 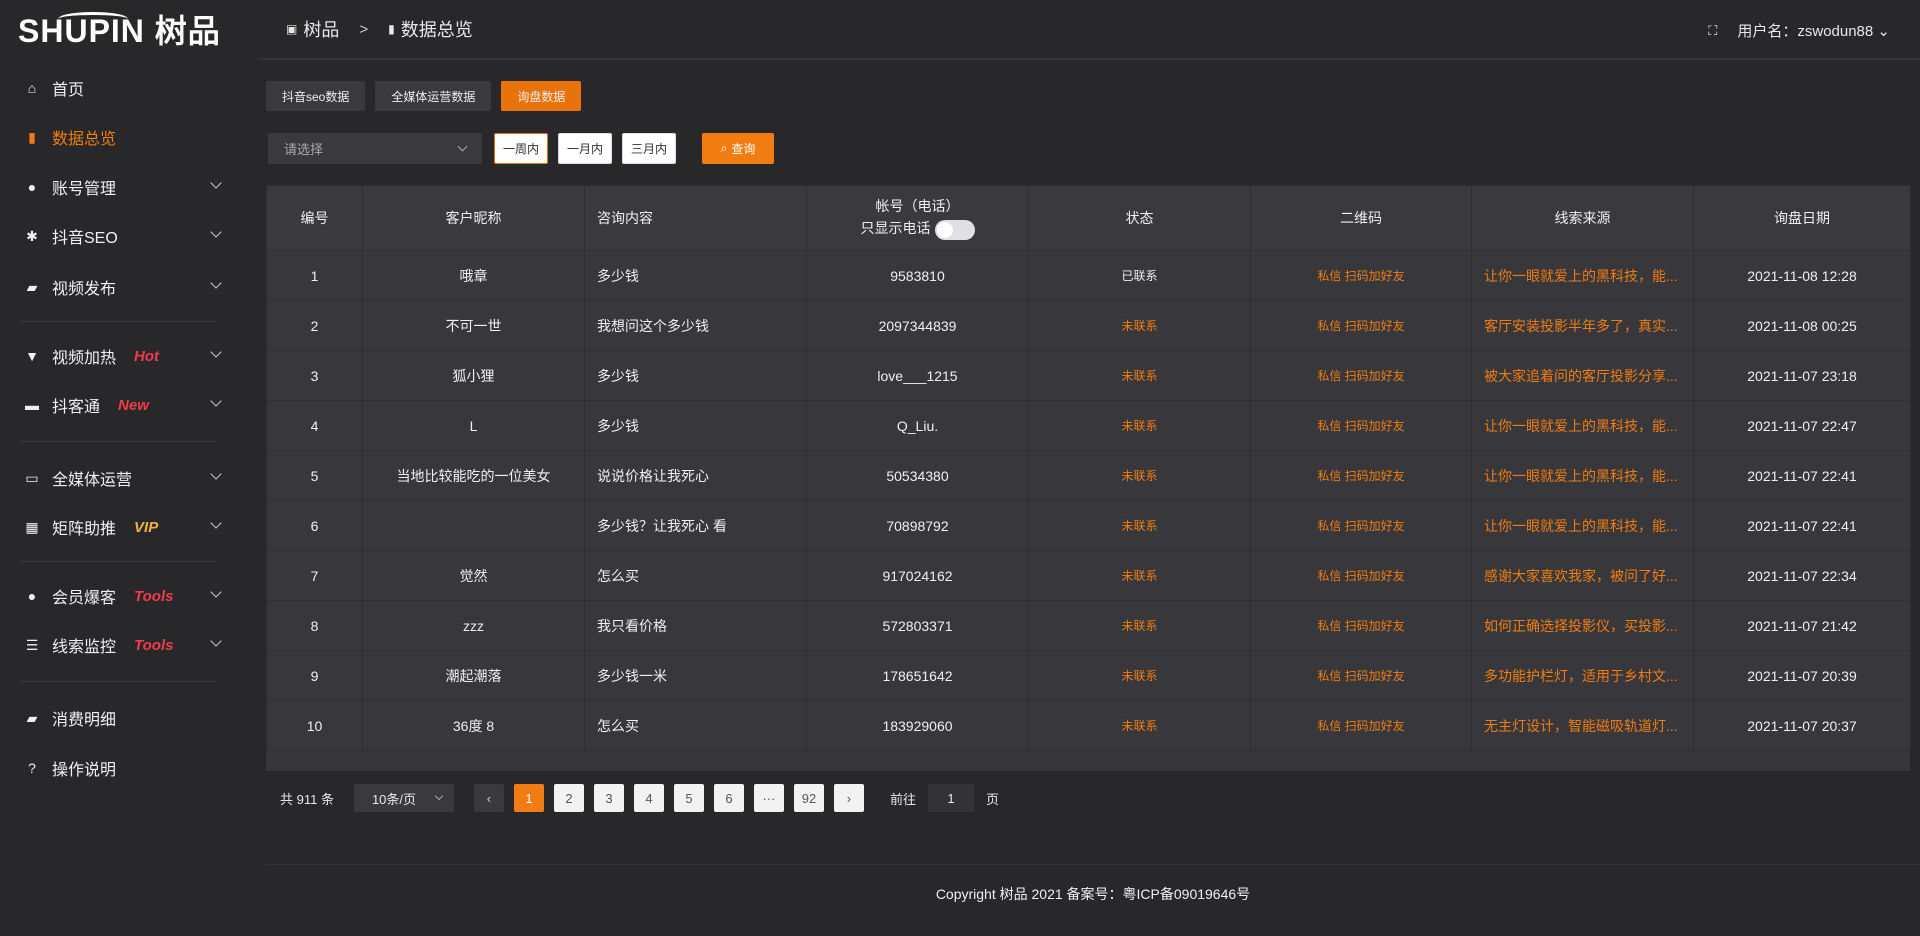 I want to click on sidebar-item: ▮ 数据总览, so click(x=129, y=137).